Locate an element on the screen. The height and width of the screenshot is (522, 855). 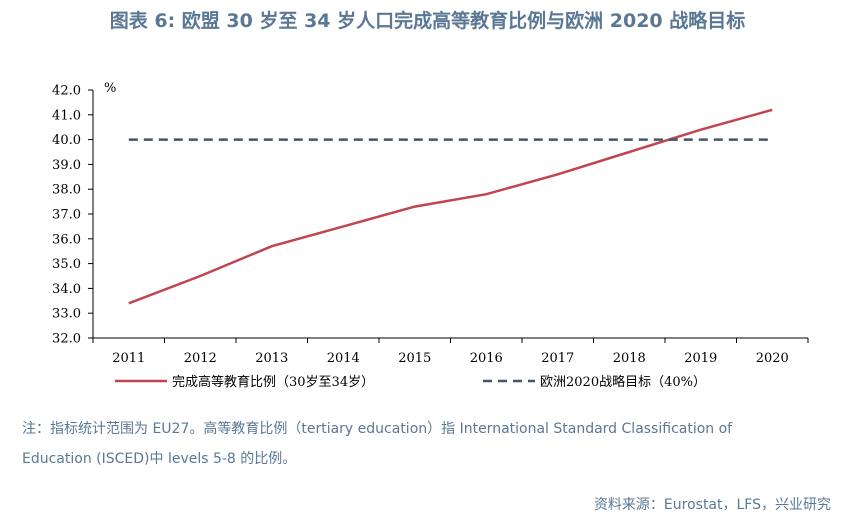
x-tick-label: 2013 is located at coordinates (271, 358).